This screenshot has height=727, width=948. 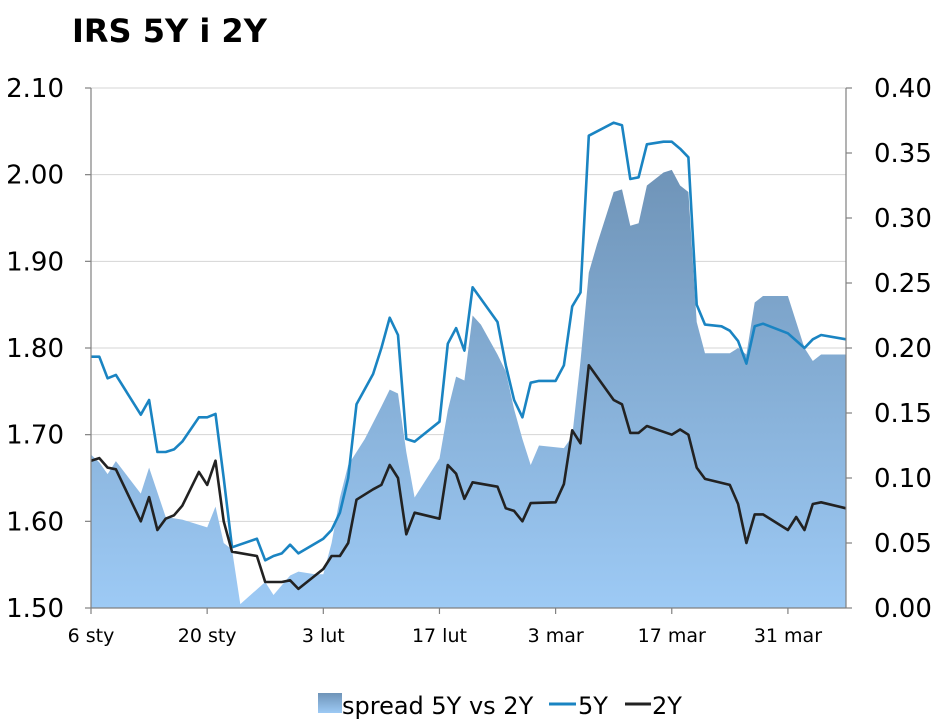 I want to click on x-tick-label: 17 mar, so click(x=672, y=636).